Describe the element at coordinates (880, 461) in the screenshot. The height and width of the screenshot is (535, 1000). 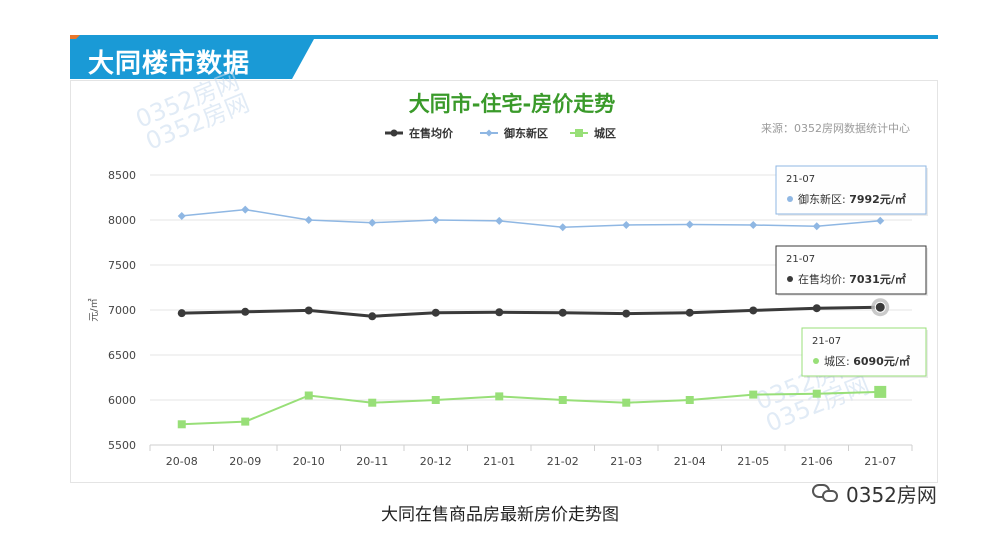
I see `x-tick-label: 21-07` at that location.